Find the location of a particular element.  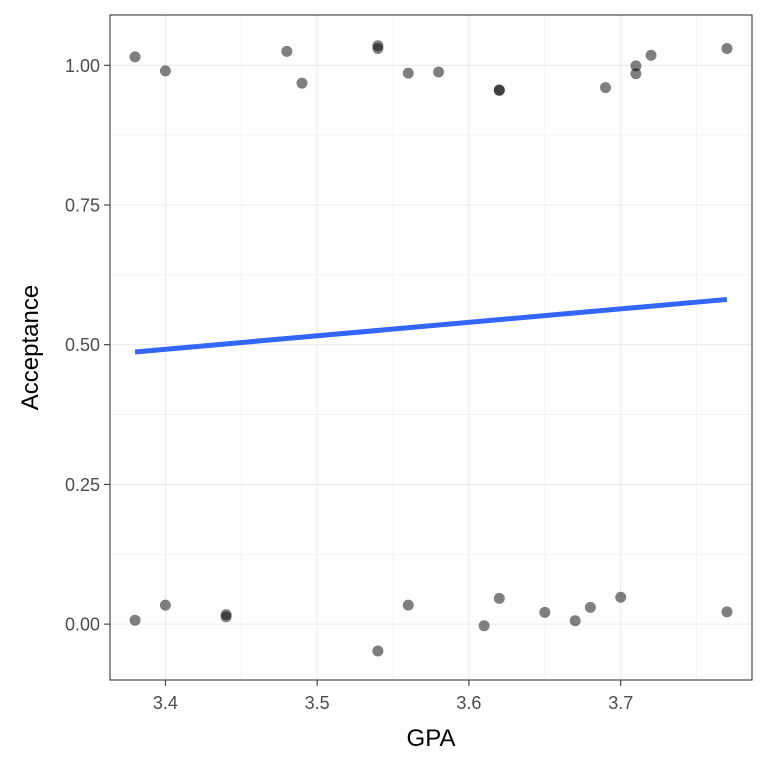

y-tick-label: 0.50 is located at coordinates (82, 345).